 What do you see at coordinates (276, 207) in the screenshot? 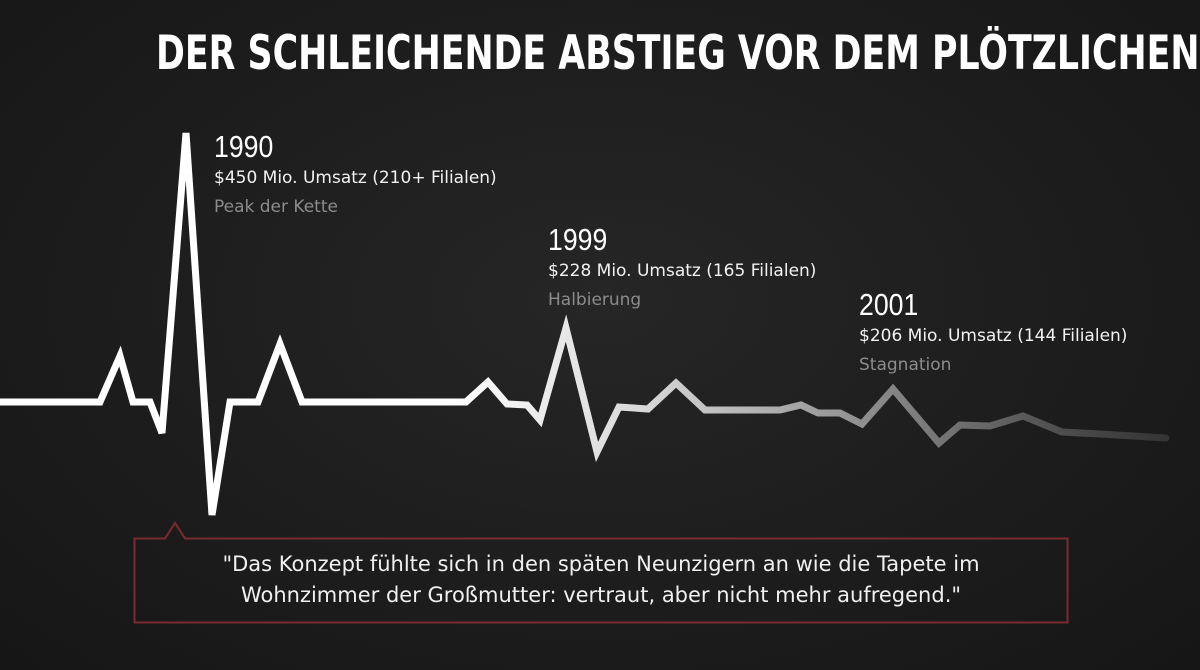
I see `milestone-note: Peak der Kette` at bounding box center [276, 207].